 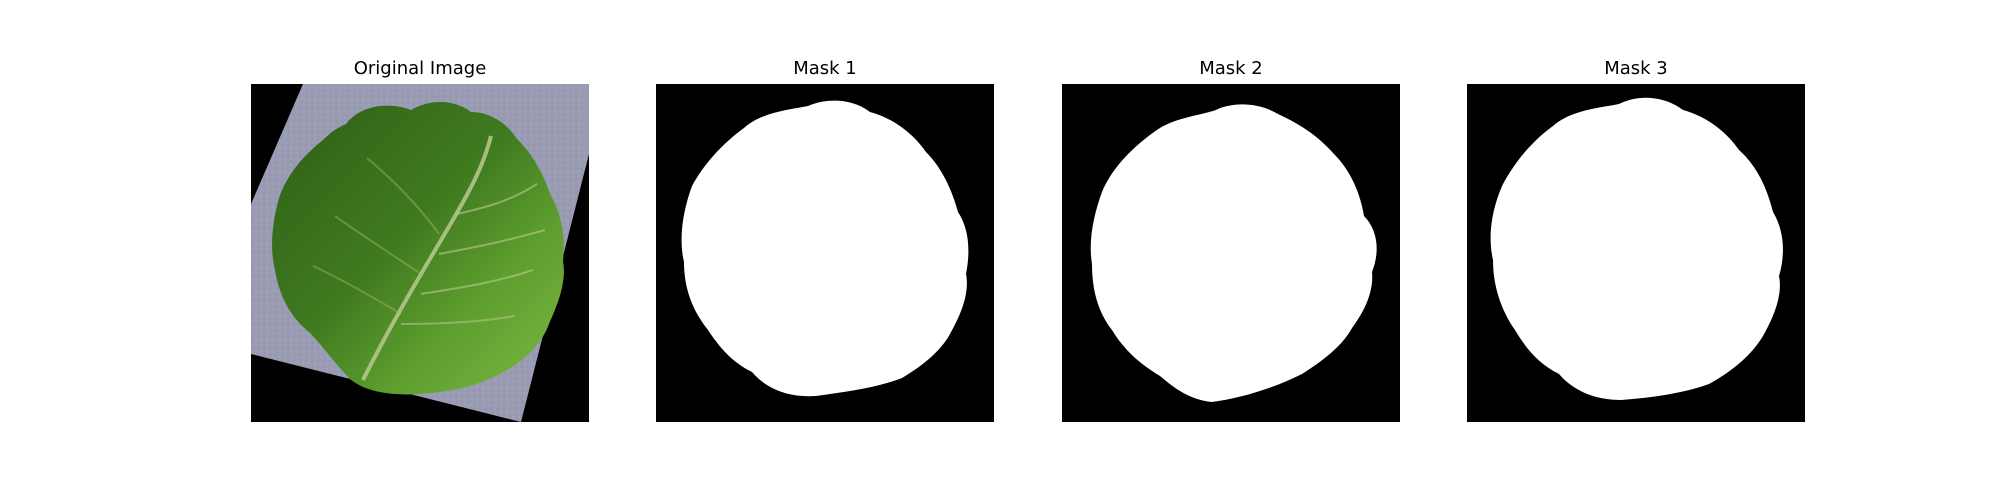 I want to click on leaf-shape, so click(x=418, y=248).